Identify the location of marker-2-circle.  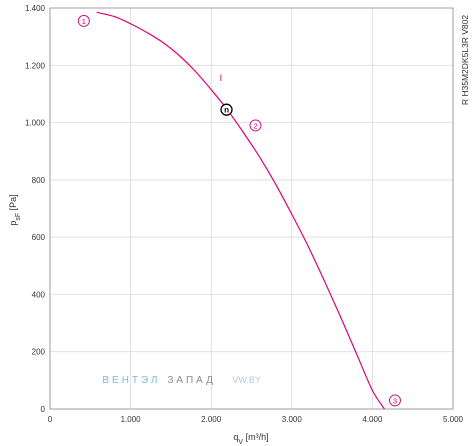
(255, 125).